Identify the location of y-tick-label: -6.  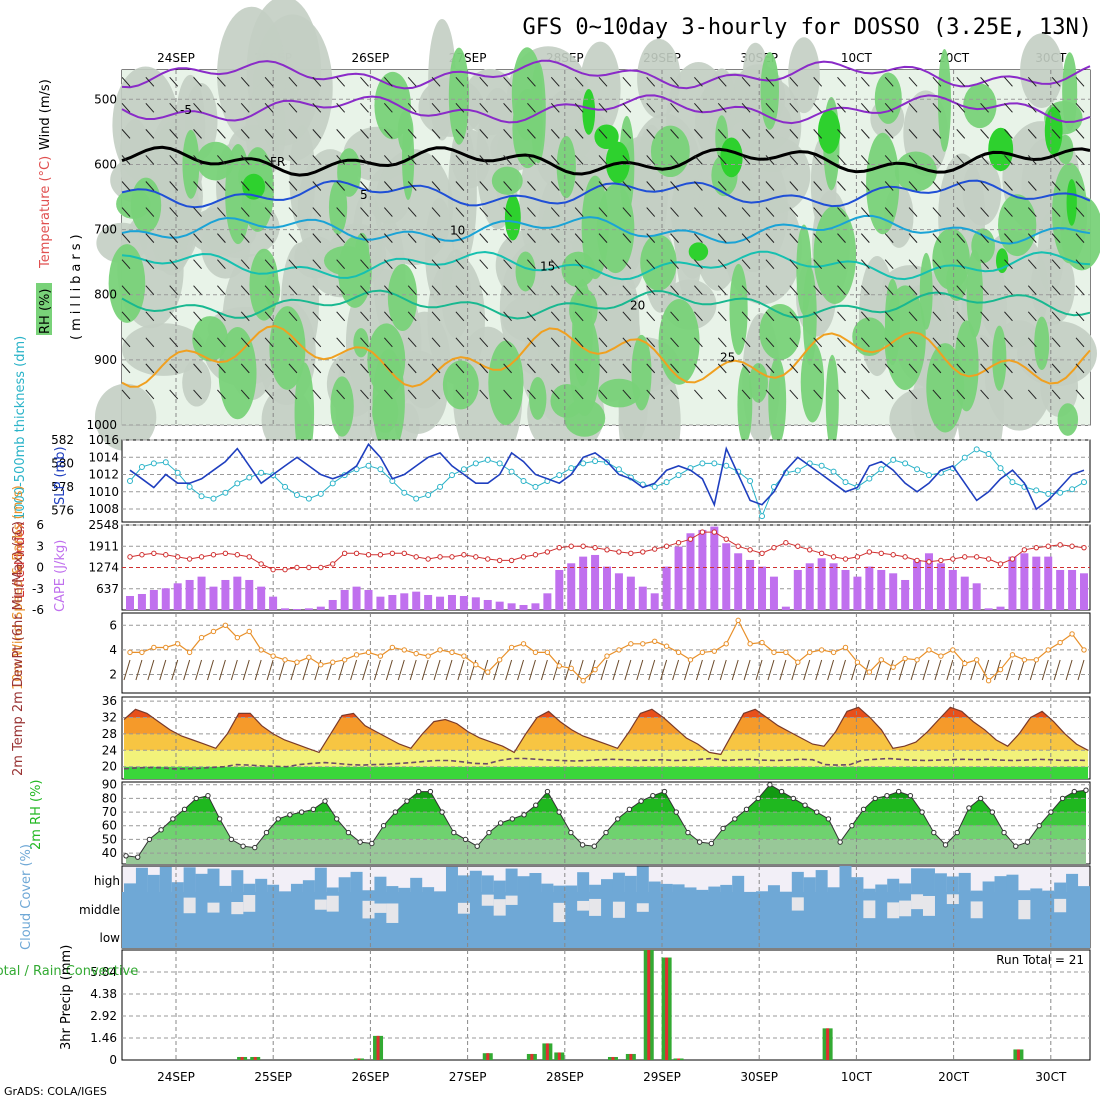
(38, 610).